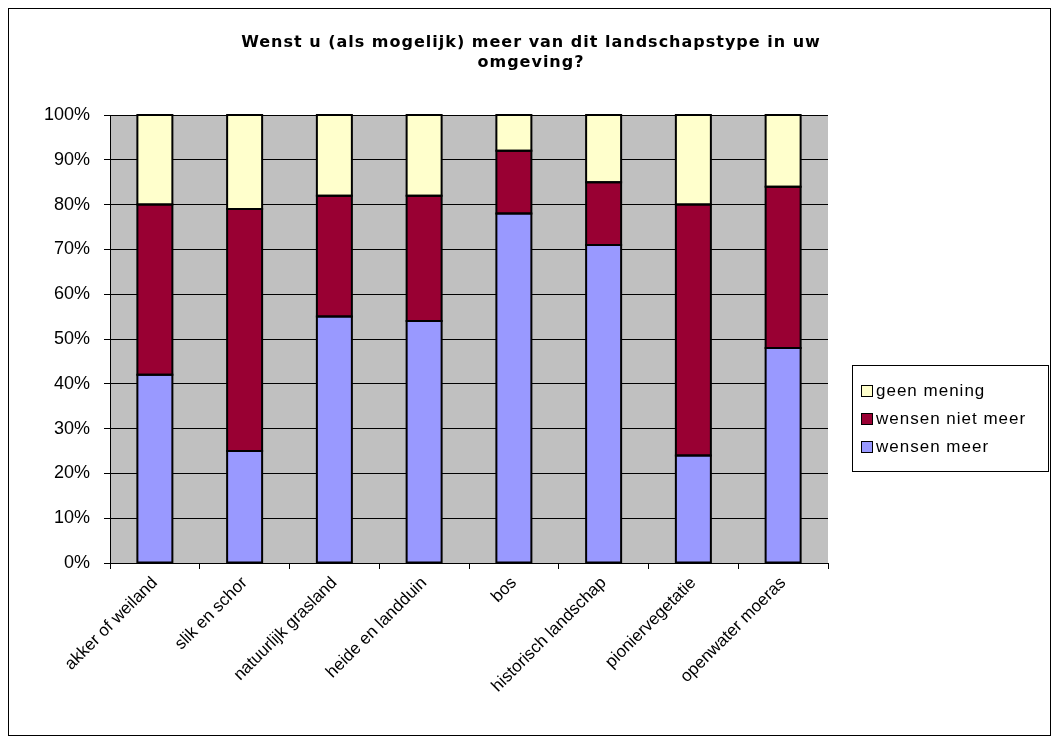  I want to click on y-tick-label: 100%, so click(66, 113).